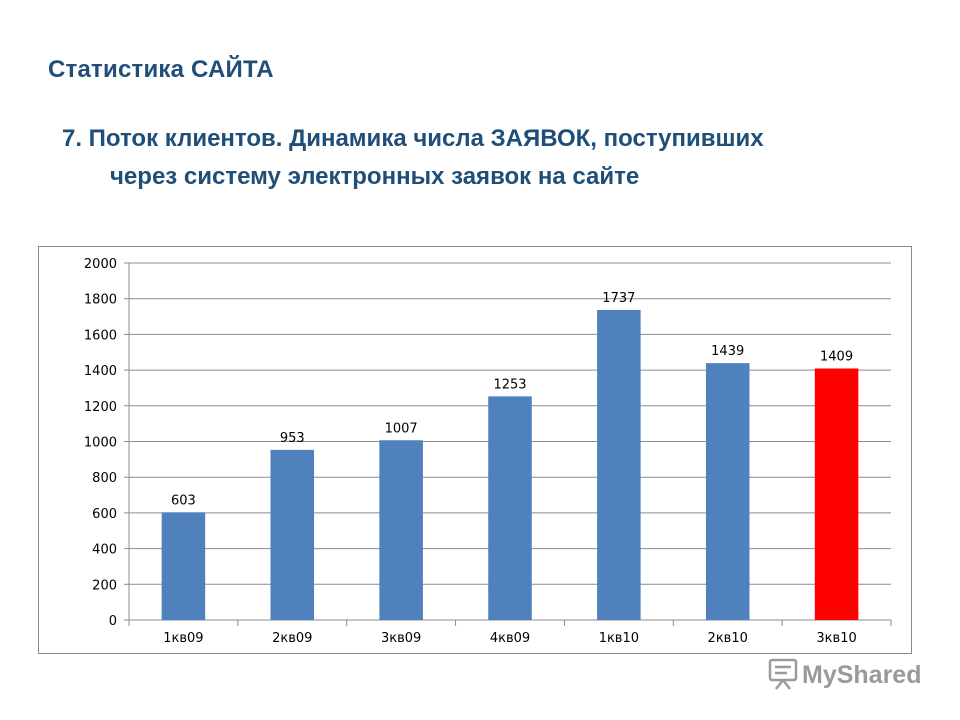  I want to click on bar-3кв10, so click(836, 494).